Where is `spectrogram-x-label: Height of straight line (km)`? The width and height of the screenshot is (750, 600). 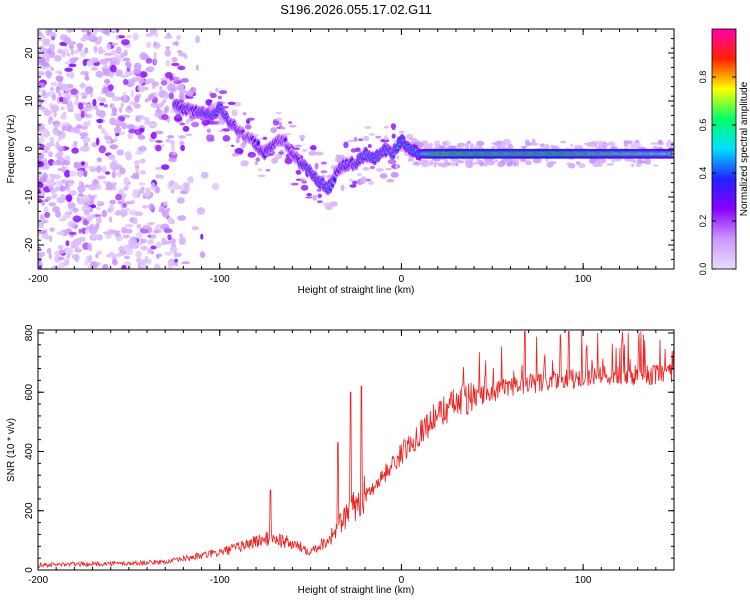 spectrogram-x-label: Height of straight line (km) is located at coordinates (356, 290).